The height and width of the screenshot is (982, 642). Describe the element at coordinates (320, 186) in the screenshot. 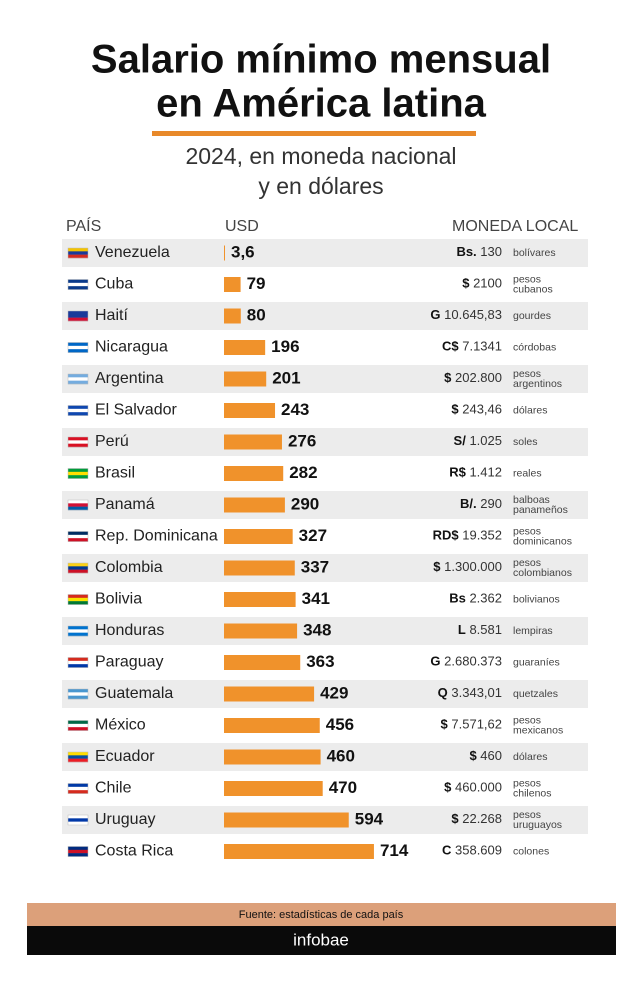

I see `subtitle-line: y en dólares` at that location.